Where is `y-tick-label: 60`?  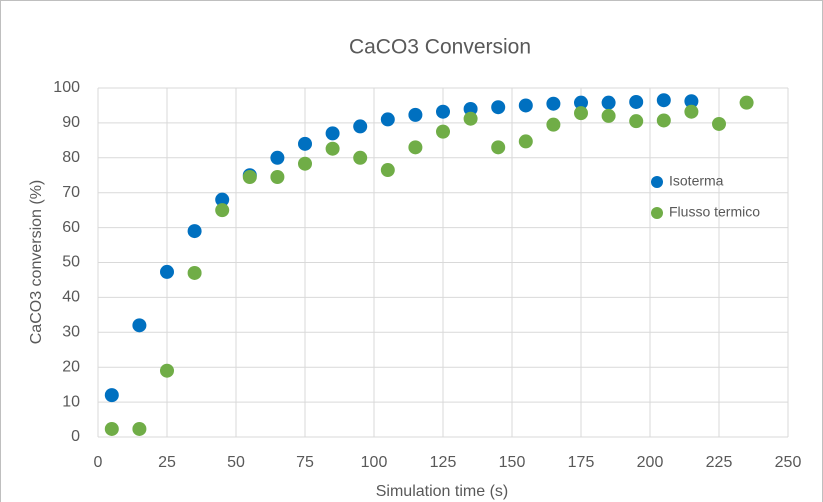
y-tick-label: 60 is located at coordinates (71, 227).